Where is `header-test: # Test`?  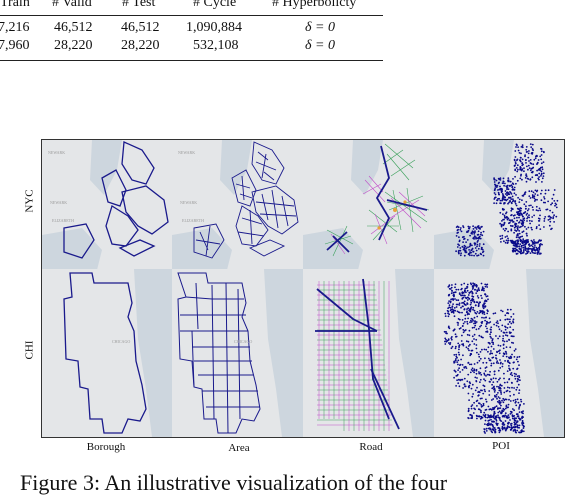 header-test: # Test is located at coordinates (139, 5).